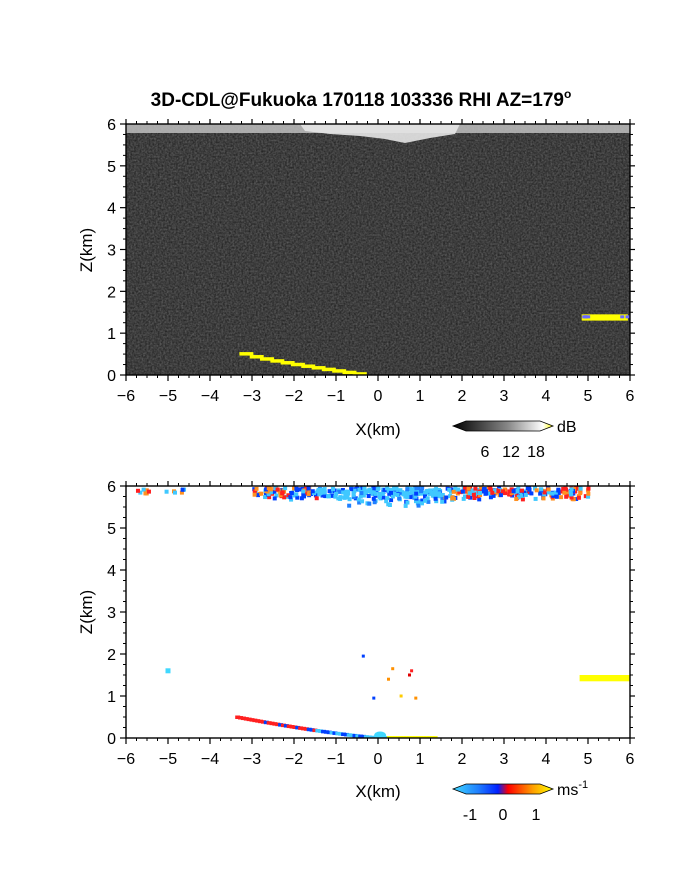 This screenshot has height=880, width=680. Describe the element at coordinates (252, 396) in the screenshot. I see `snr-x-tick-label: −3` at that location.